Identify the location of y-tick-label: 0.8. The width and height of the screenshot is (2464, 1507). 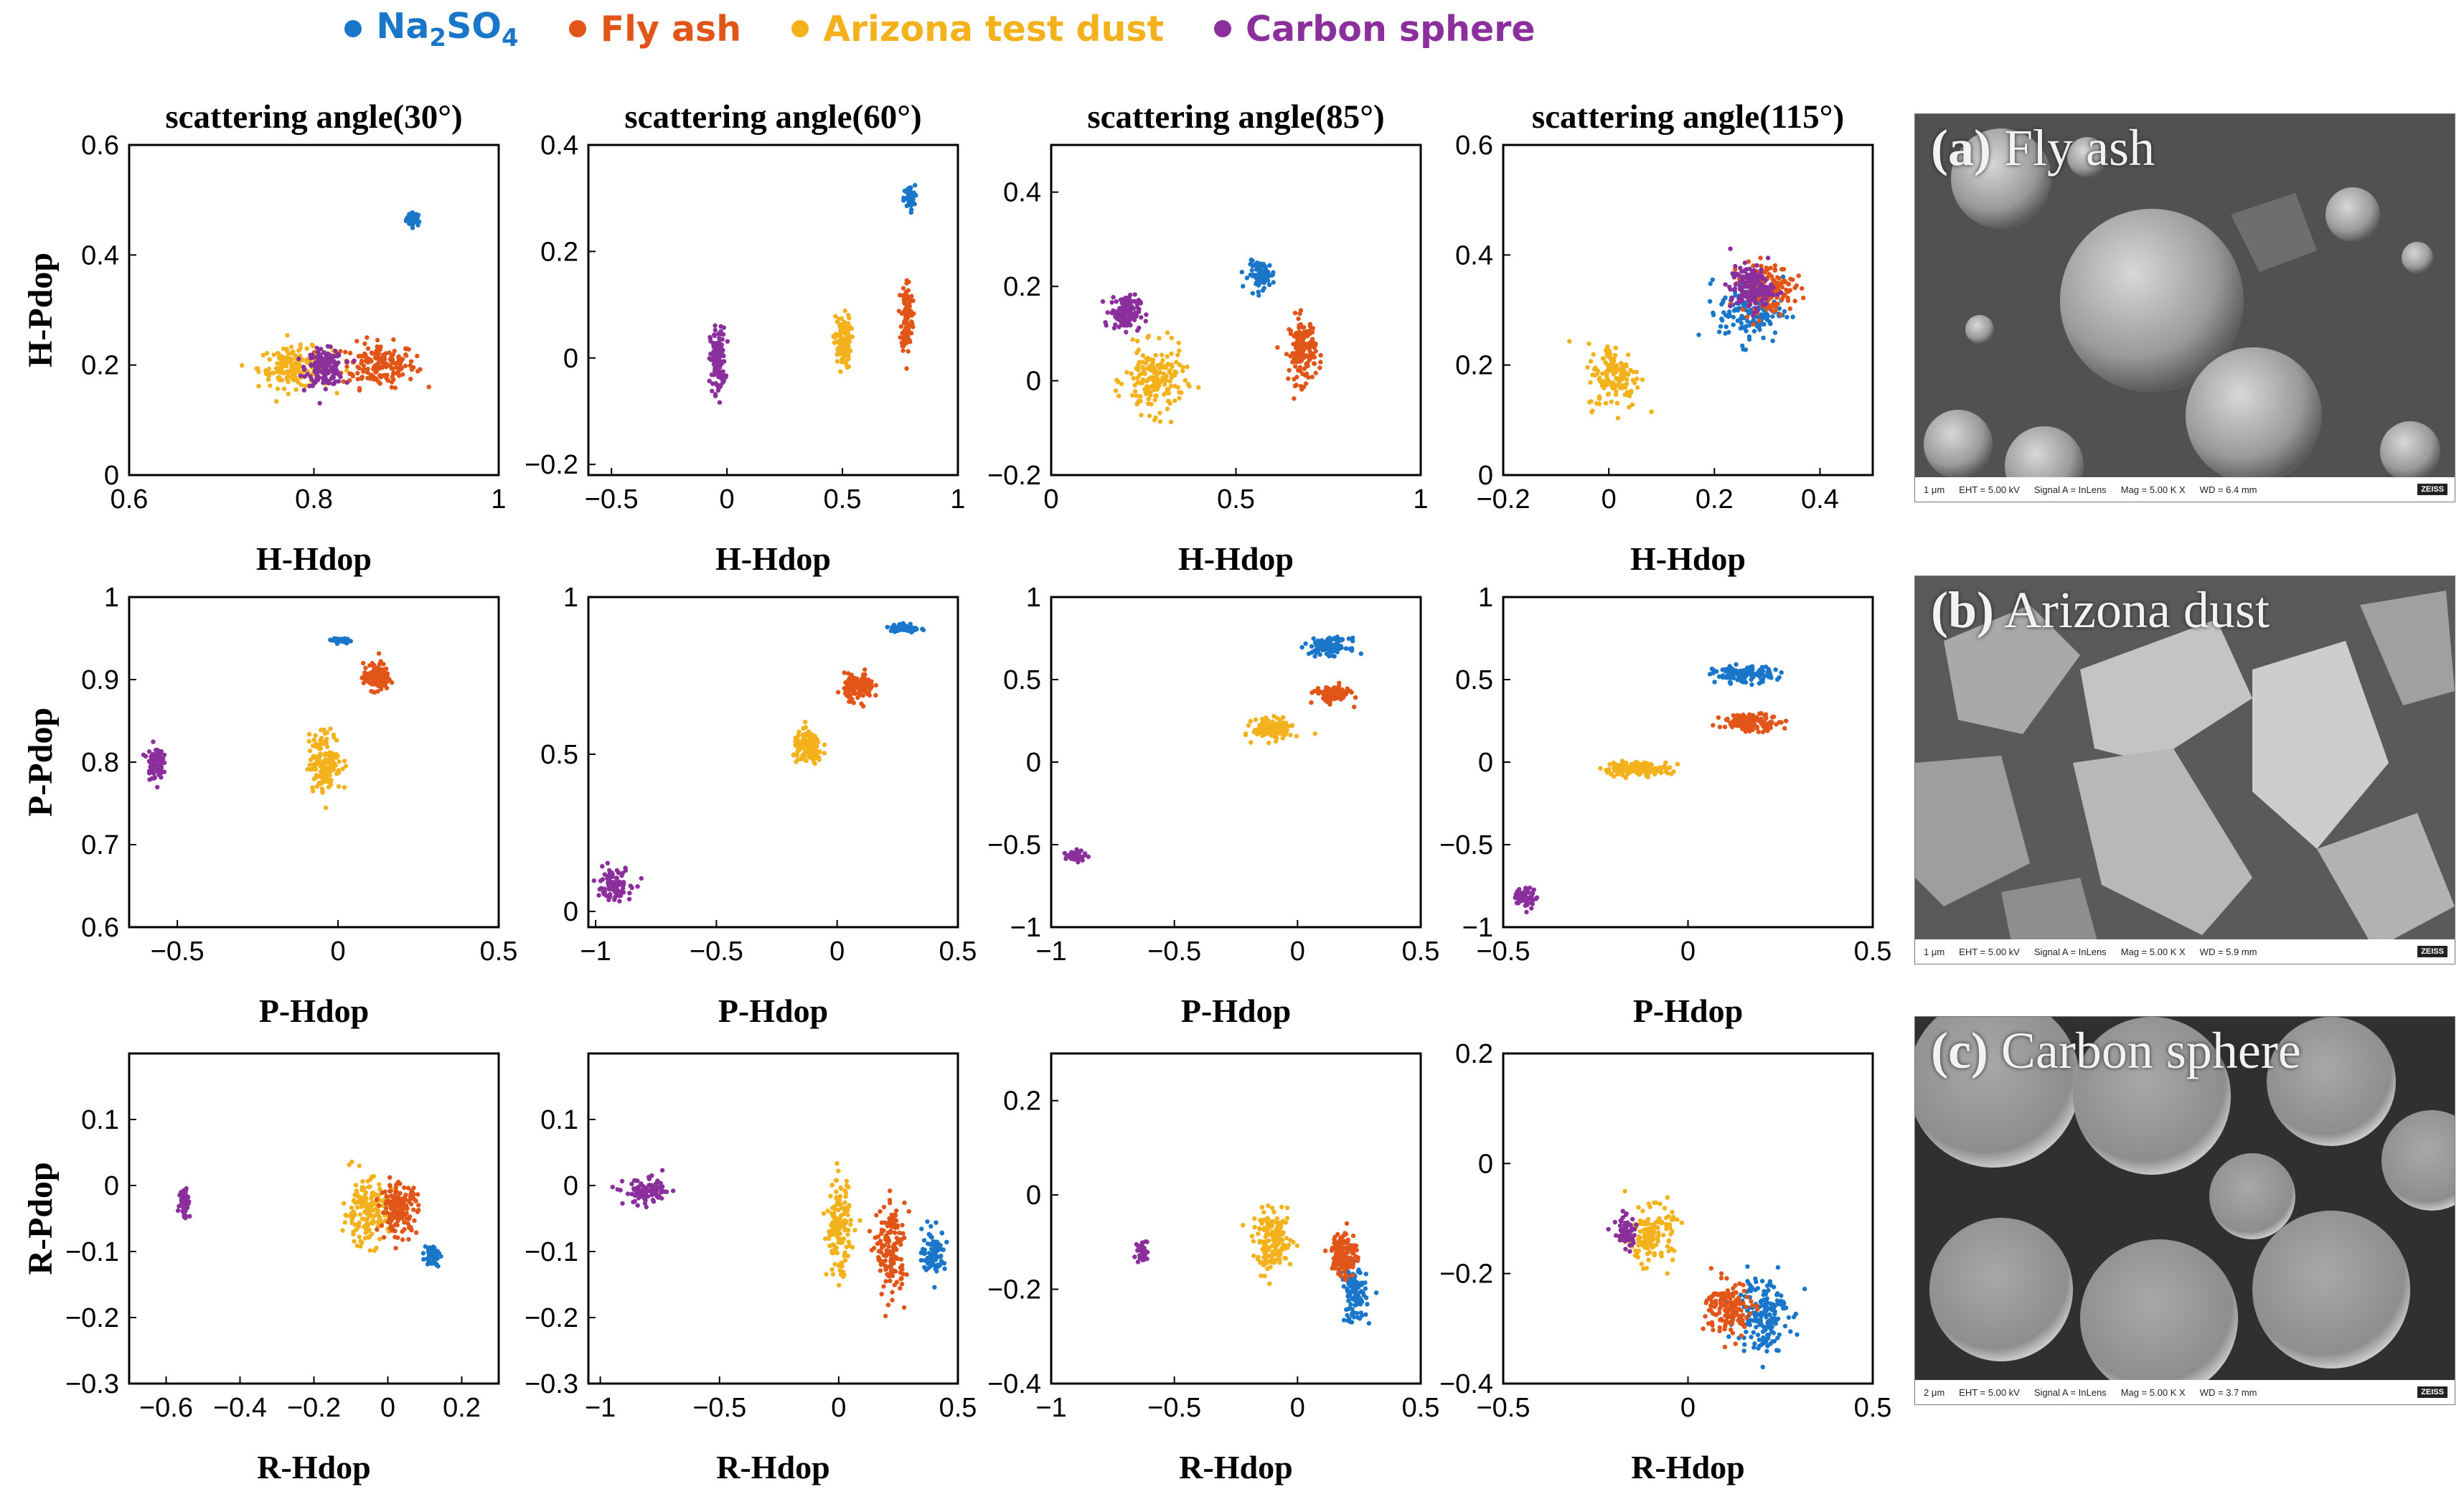
(100, 763).